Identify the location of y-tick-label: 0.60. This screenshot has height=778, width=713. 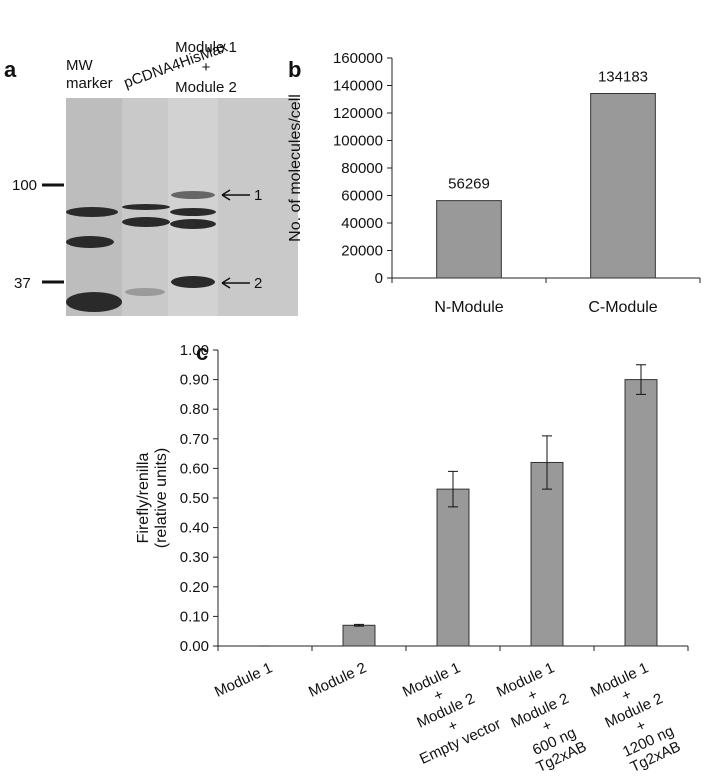
(194, 468).